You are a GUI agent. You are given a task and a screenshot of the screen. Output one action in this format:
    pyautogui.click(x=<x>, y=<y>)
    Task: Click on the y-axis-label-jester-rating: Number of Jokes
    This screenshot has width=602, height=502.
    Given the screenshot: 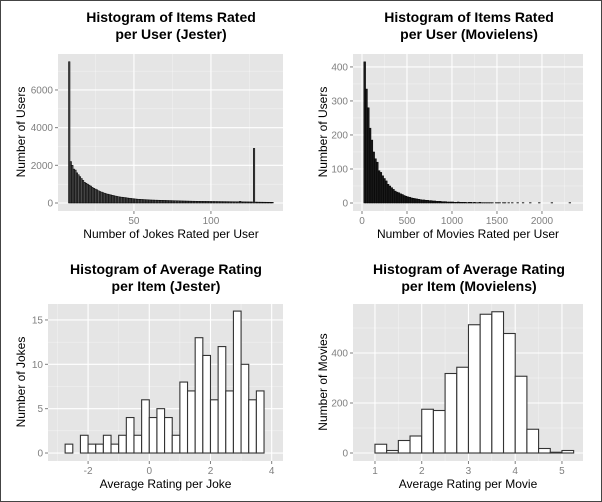 What is the action you would take?
    pyautogui.click(x=21, y=382)
    